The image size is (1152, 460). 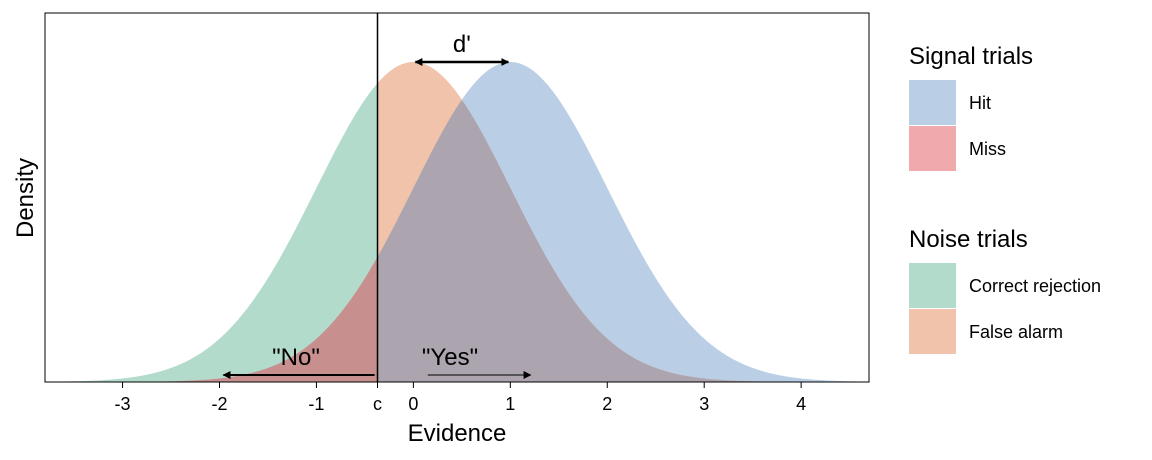 I want to click on x-tick-label: 4, so click(x=801, y=404).